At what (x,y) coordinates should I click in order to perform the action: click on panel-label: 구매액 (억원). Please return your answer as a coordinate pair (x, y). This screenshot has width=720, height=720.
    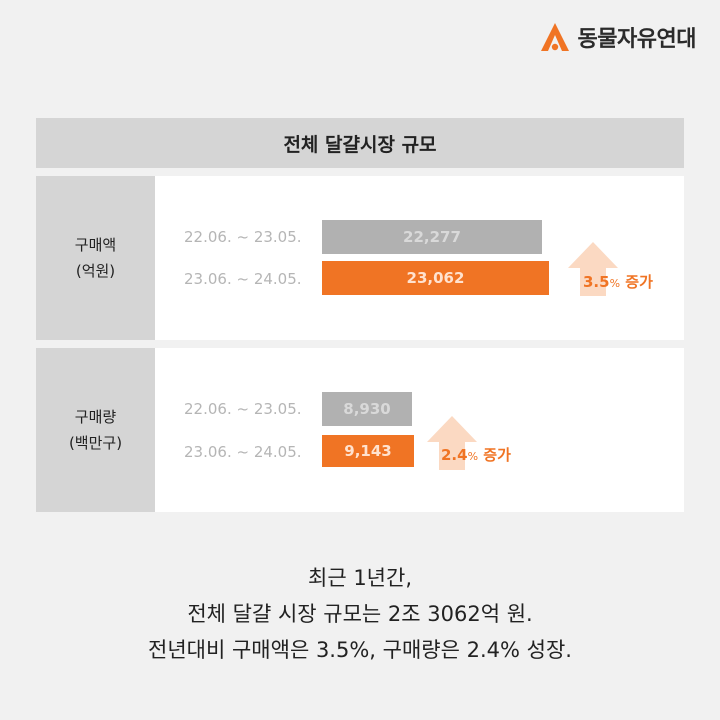
    Looking at the image, I should click on (95, 258).